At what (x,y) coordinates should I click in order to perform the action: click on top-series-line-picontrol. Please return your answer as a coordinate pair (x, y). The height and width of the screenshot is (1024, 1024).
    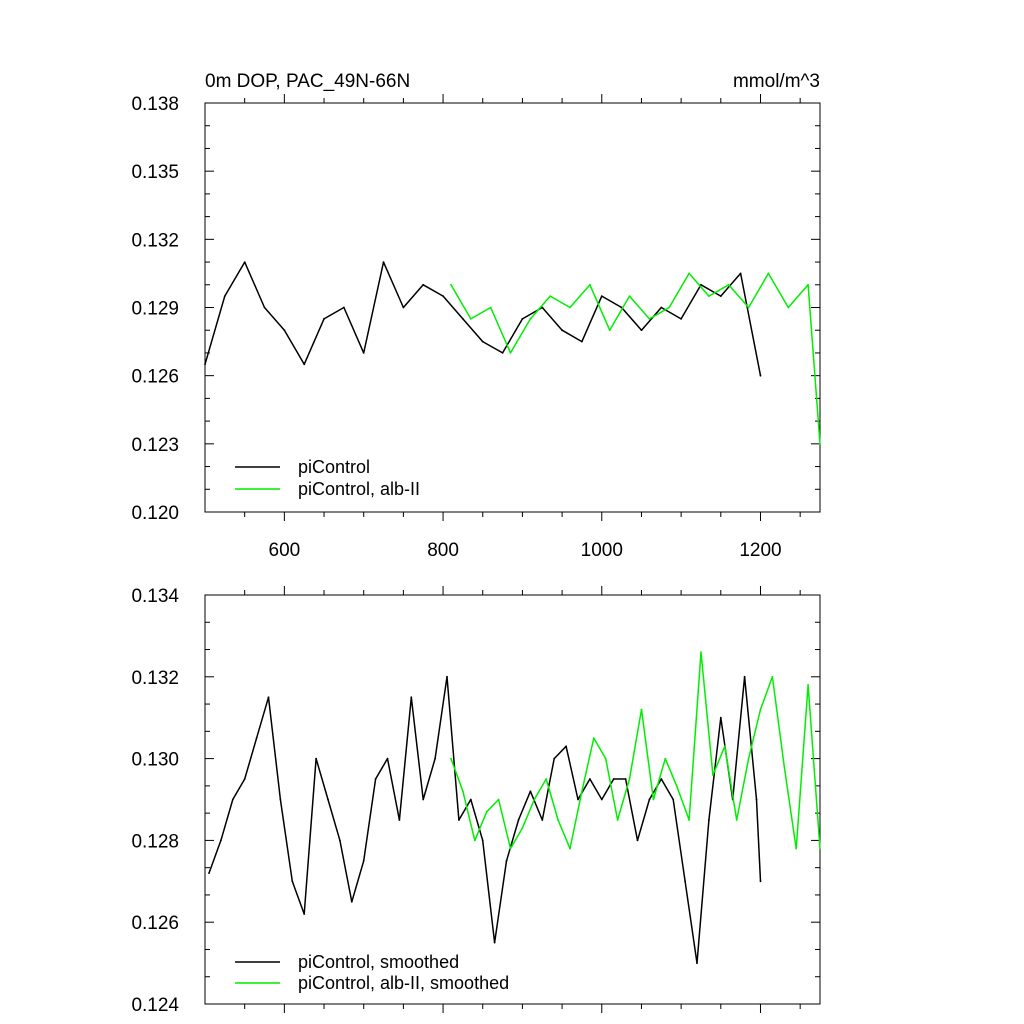
    Looking at the image, I should click on (483, 318).